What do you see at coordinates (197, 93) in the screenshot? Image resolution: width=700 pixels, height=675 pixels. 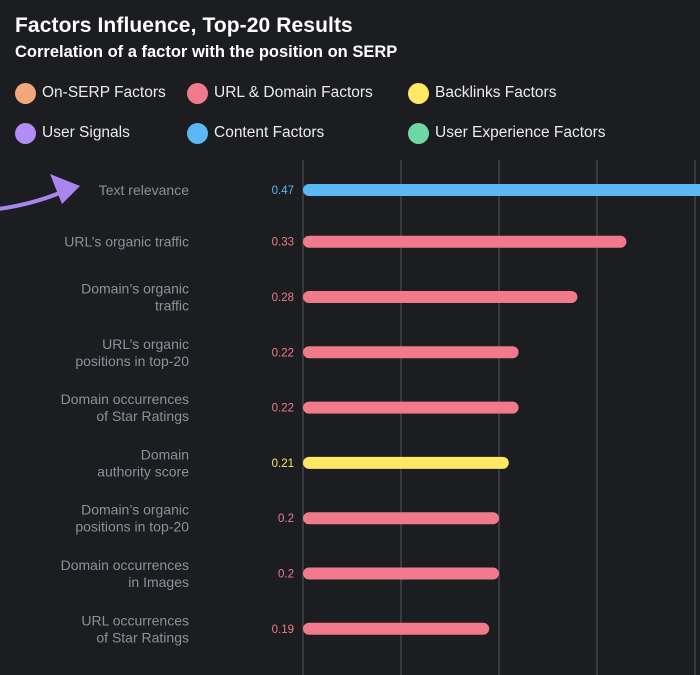 I see `legend-swatch-url-domain` at bounding box center [197, 93].